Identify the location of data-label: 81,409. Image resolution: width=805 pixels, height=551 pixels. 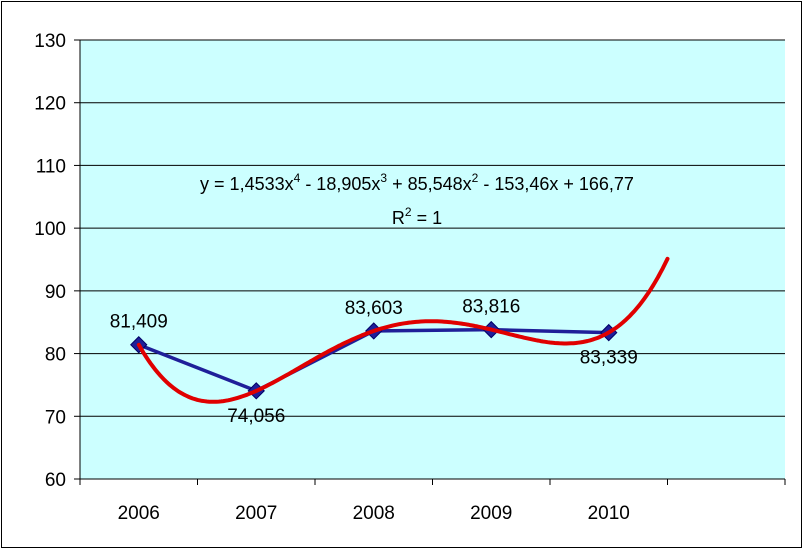
(139, 322).